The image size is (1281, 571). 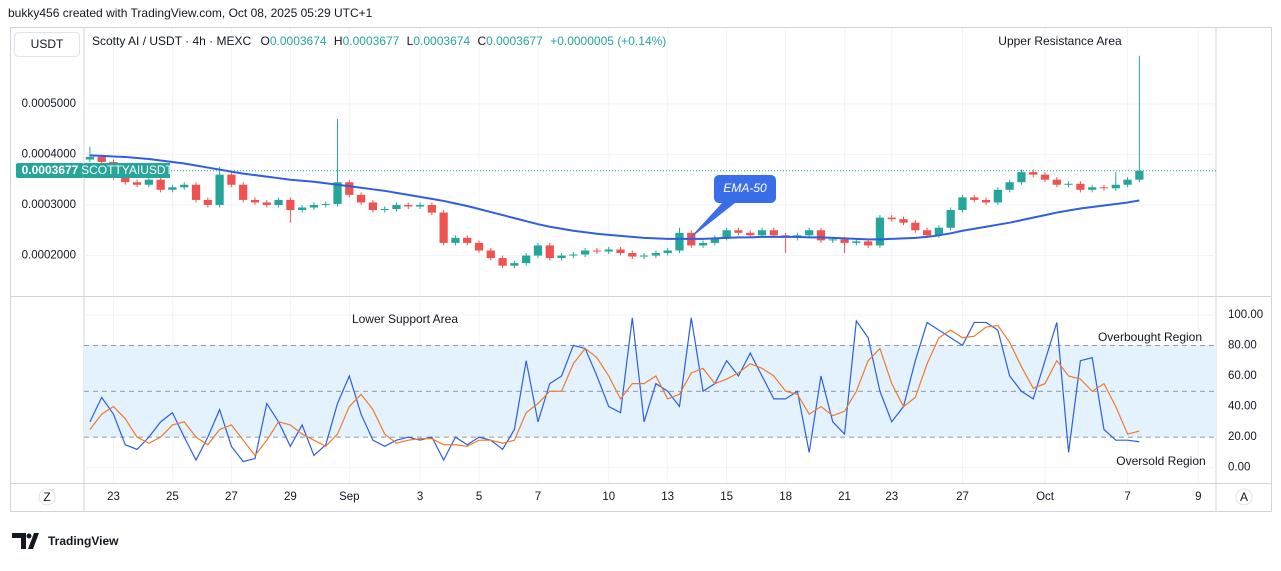 What do you see at coordinates (371, 41) in the screenshot?
I see `legend-value: 0.0003677` at bounding box center [371, 41].